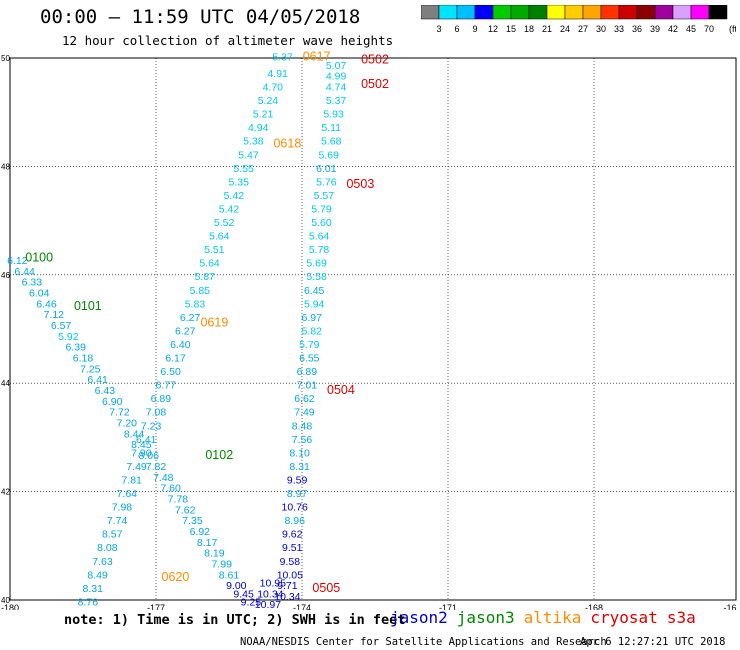 This screenshot has height=650, width=740. I want to click on wave-height-point: 10.76, so click(295, 508).